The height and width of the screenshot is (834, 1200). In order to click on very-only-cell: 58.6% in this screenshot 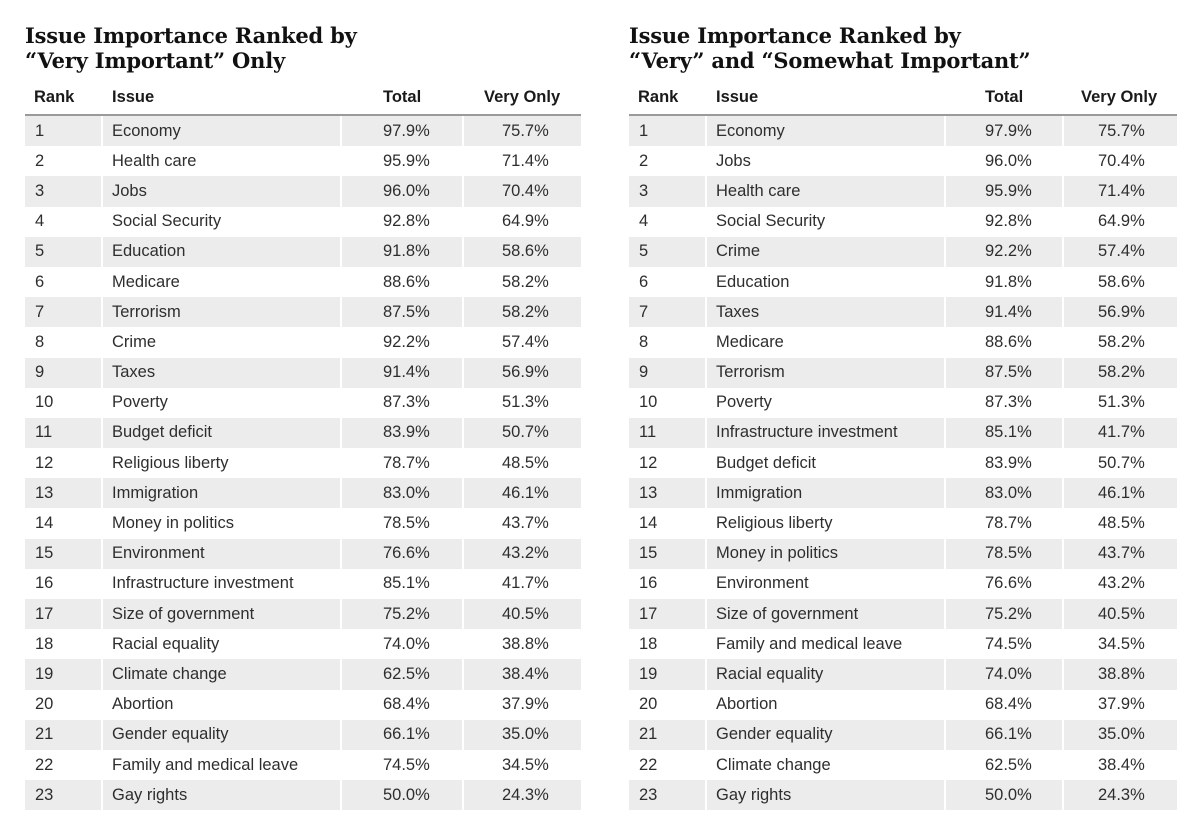, I will do `click(1120, 282)`.